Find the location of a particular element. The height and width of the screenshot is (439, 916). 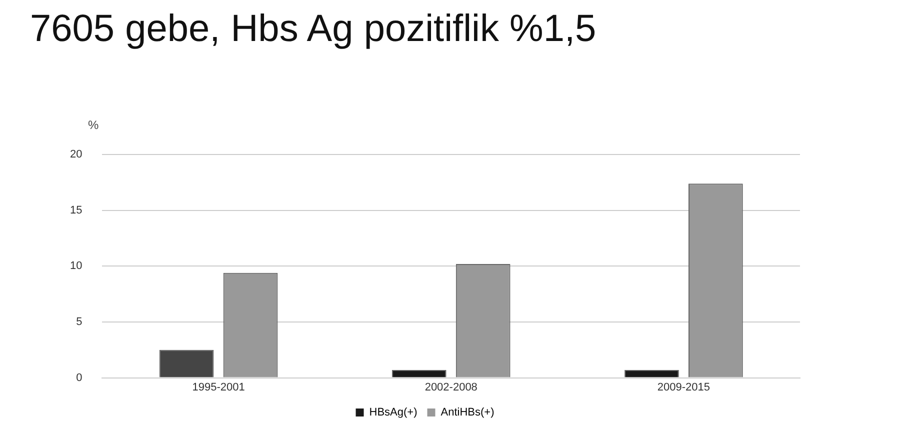

y-tick-label: 0 is located at coordinates (79, 378).